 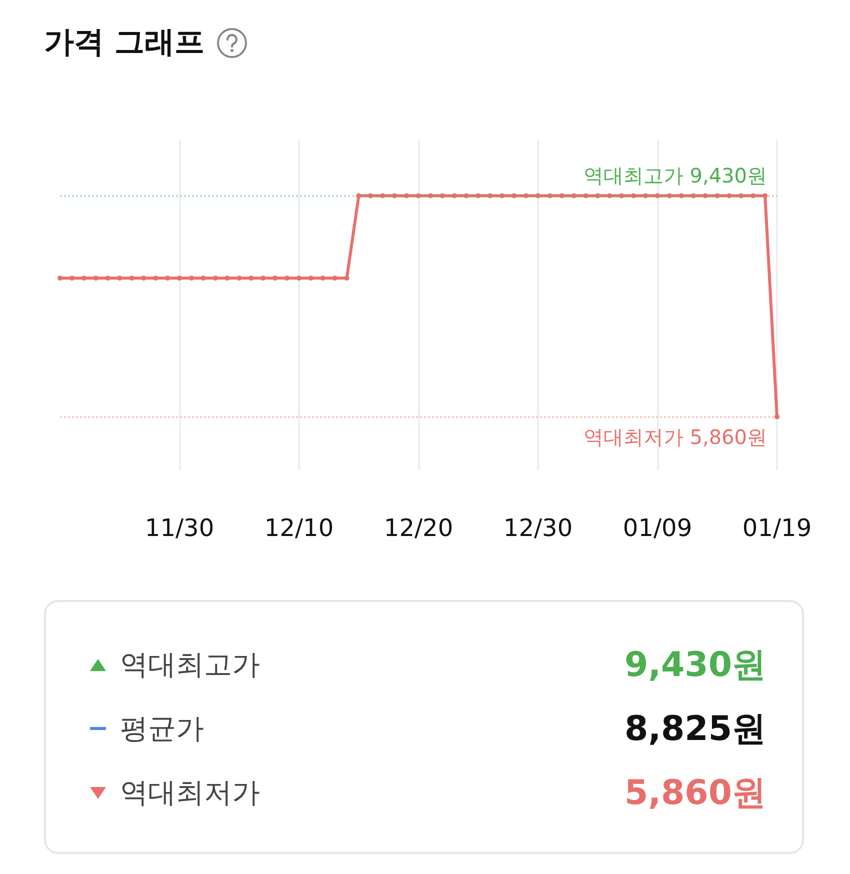 I want to click on text: 역대최고가, so click(x=190, y=665).